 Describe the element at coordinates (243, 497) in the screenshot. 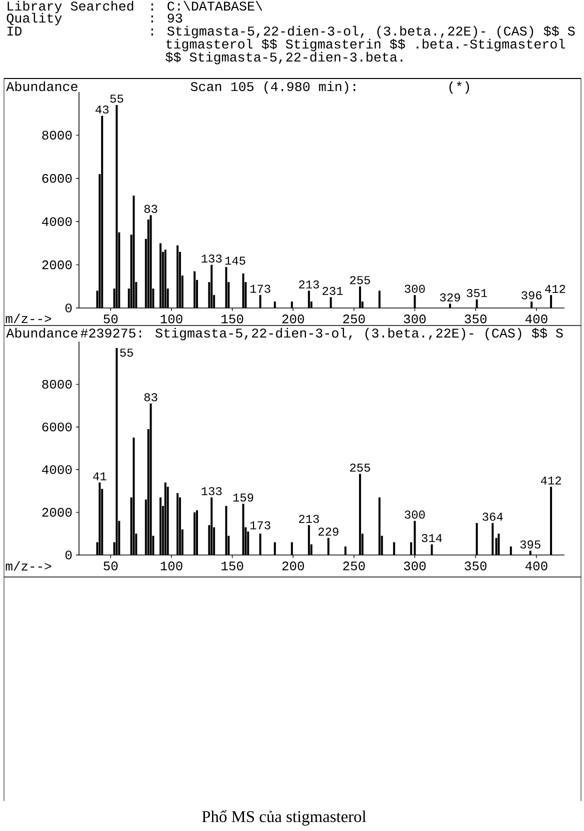

I see `annotation: 159` at that location.